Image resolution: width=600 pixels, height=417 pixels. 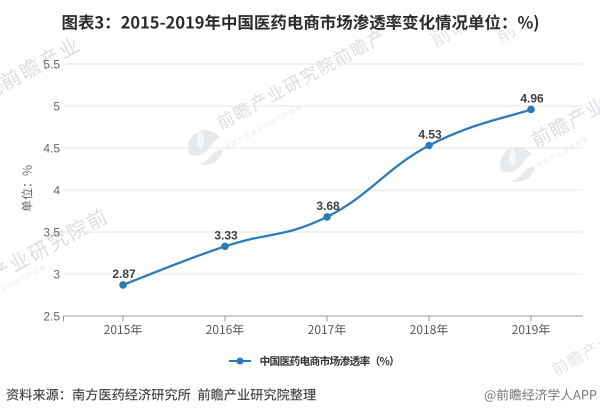 I want to click on svg-text: 4.96, so click(x=532, y=98).